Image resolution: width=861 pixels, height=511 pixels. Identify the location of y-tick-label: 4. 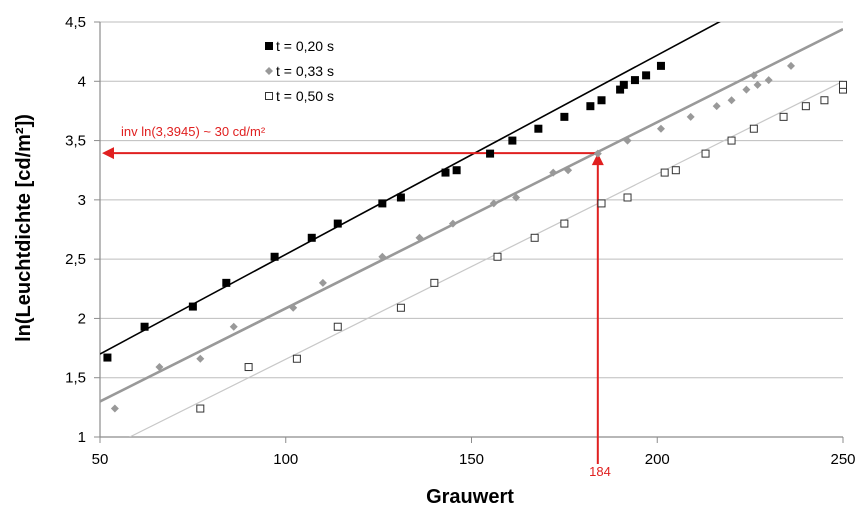
(82, 81).